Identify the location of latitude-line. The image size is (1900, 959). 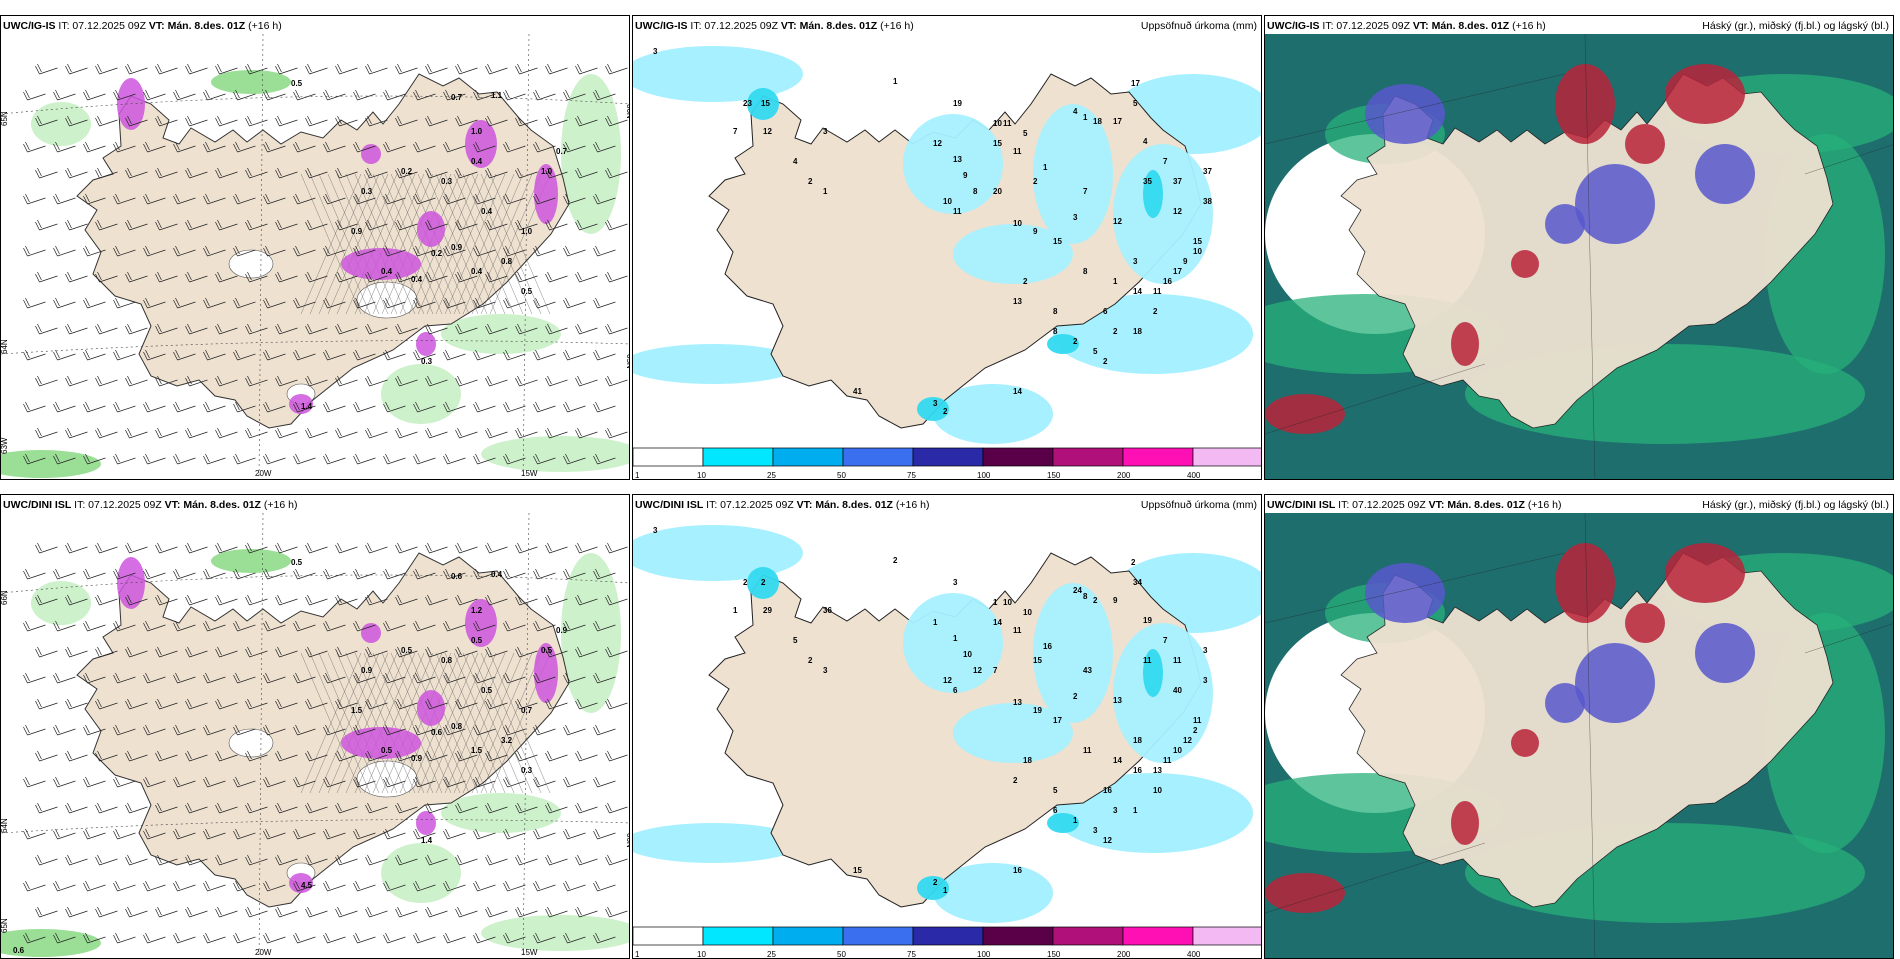
(1375, 878).